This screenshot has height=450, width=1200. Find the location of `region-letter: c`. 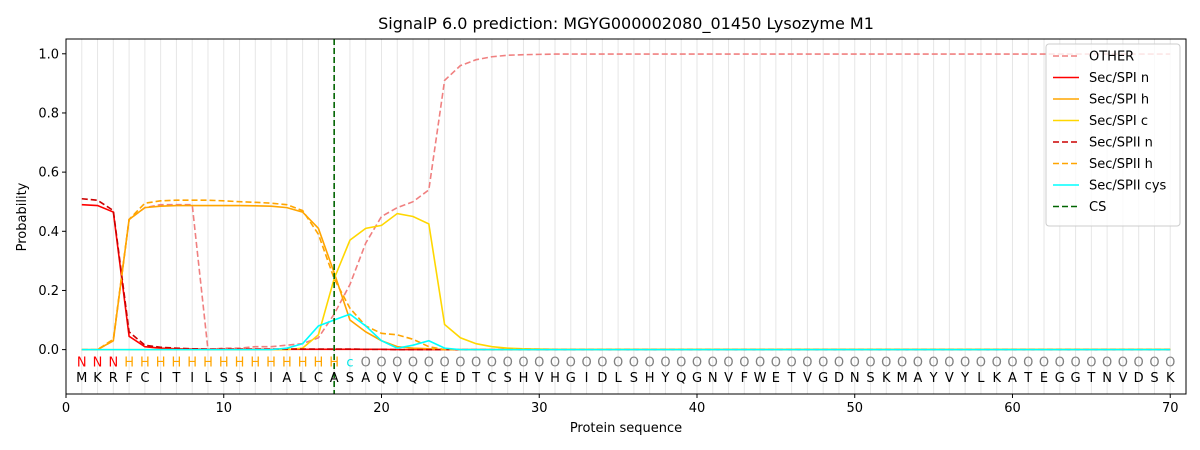

region-letter: c is located at coordinates (349, 362).